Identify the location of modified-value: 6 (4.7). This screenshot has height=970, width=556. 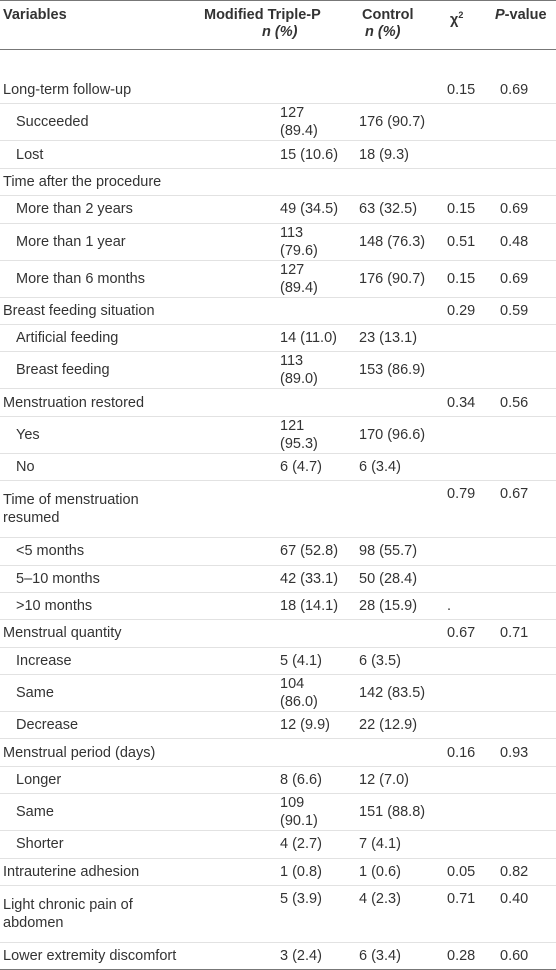
(267, 467).